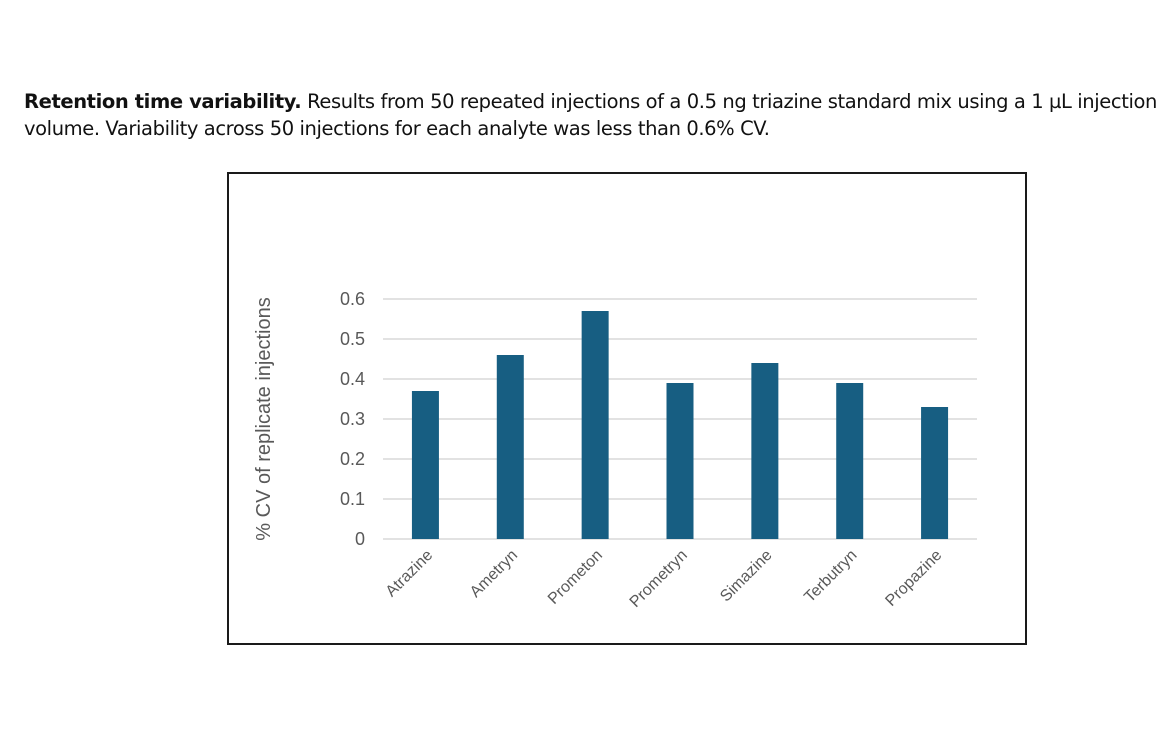 The width and height of the screenshot is (1175, 750). I want to click on bar-atrazine, so click(425, 465).